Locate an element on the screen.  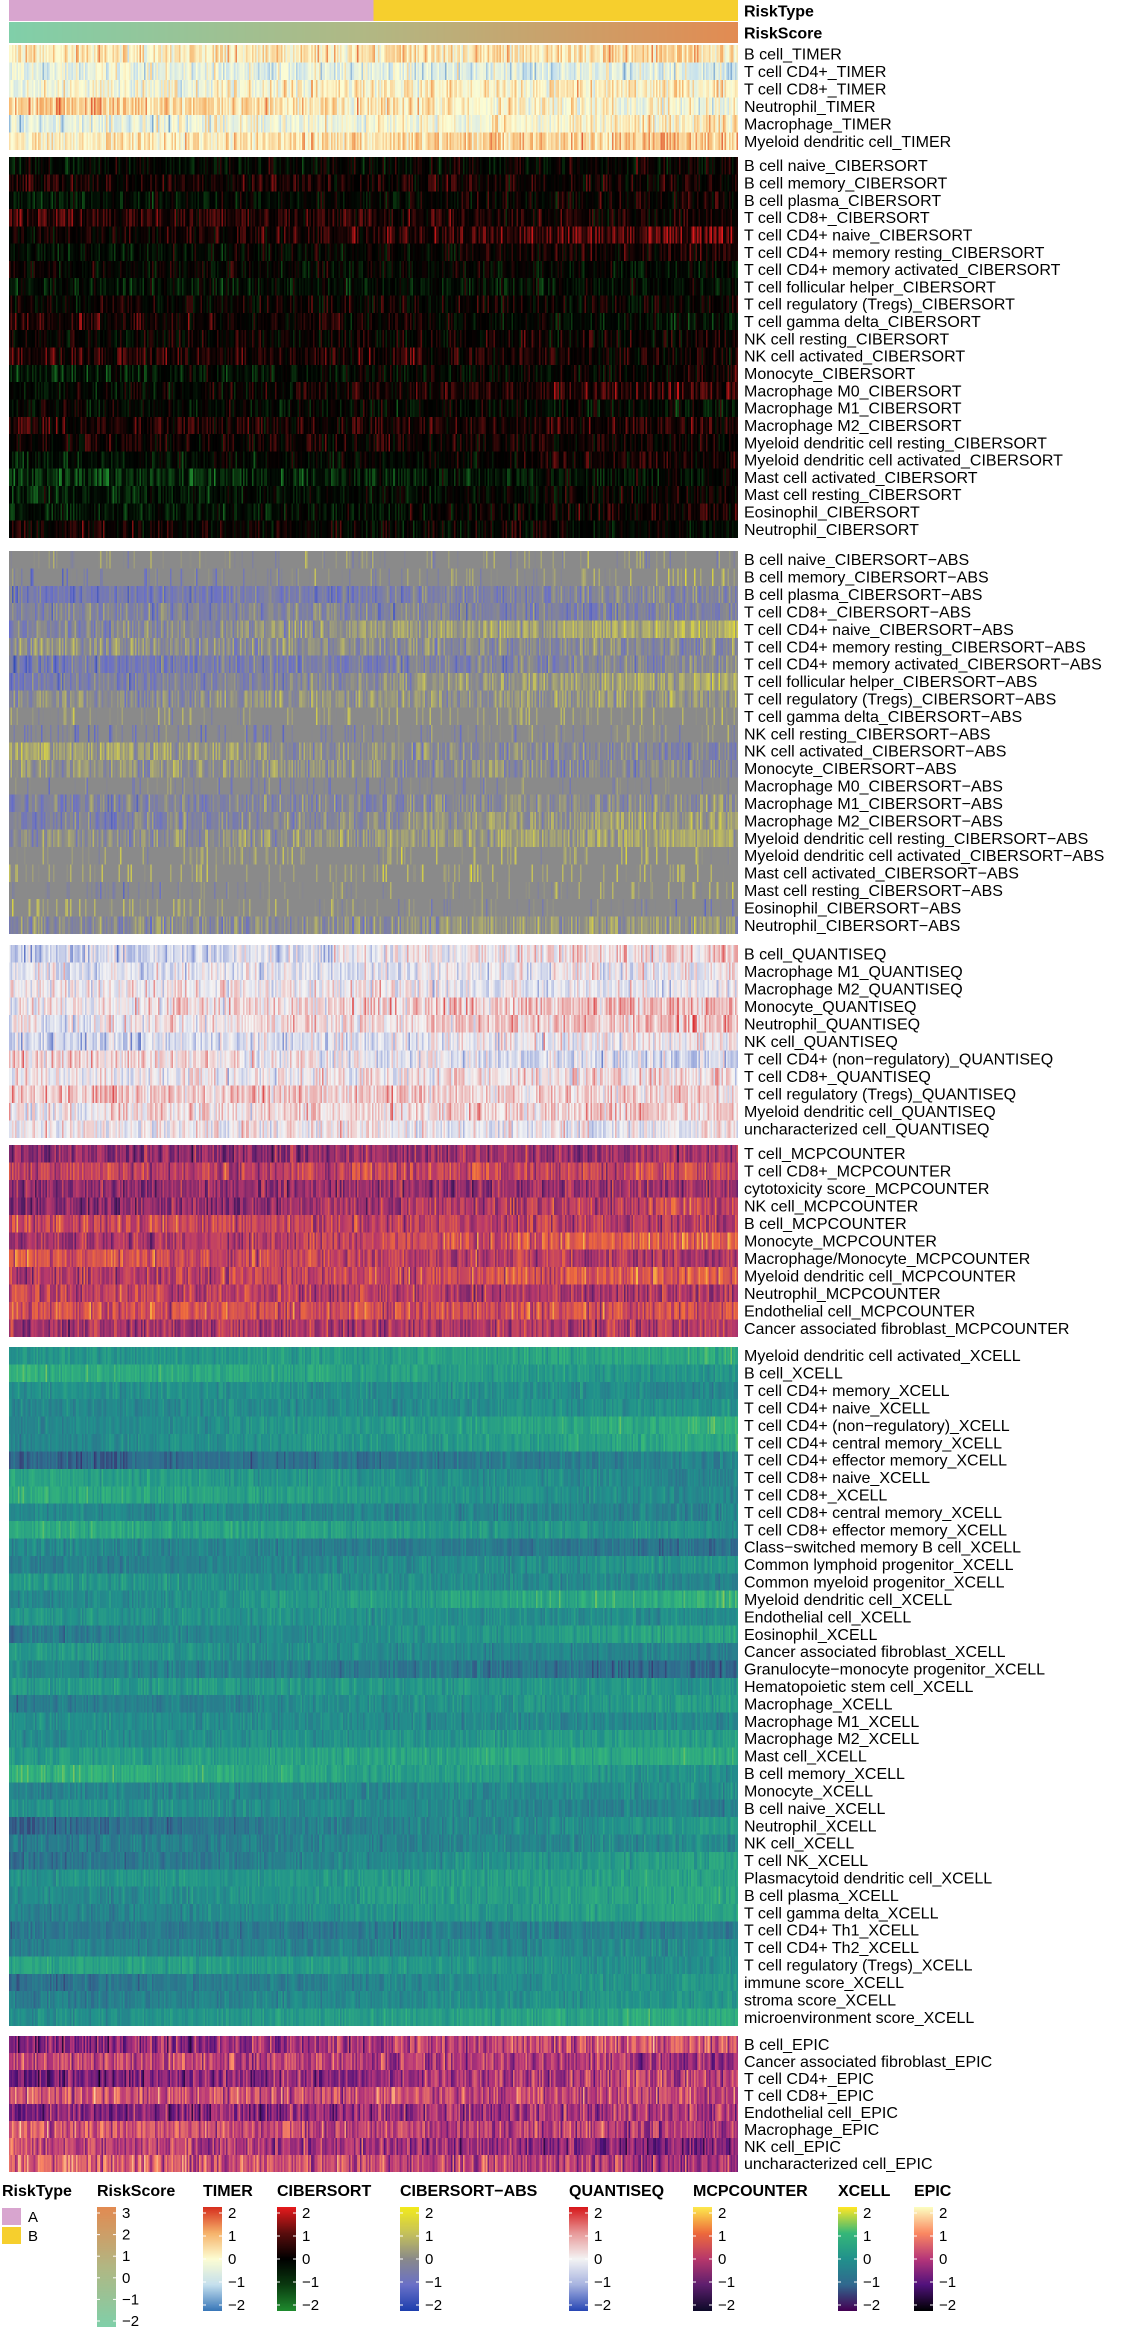
row-label: Macrophage M0_CIBERSORT is located at coordinates (853, 391).